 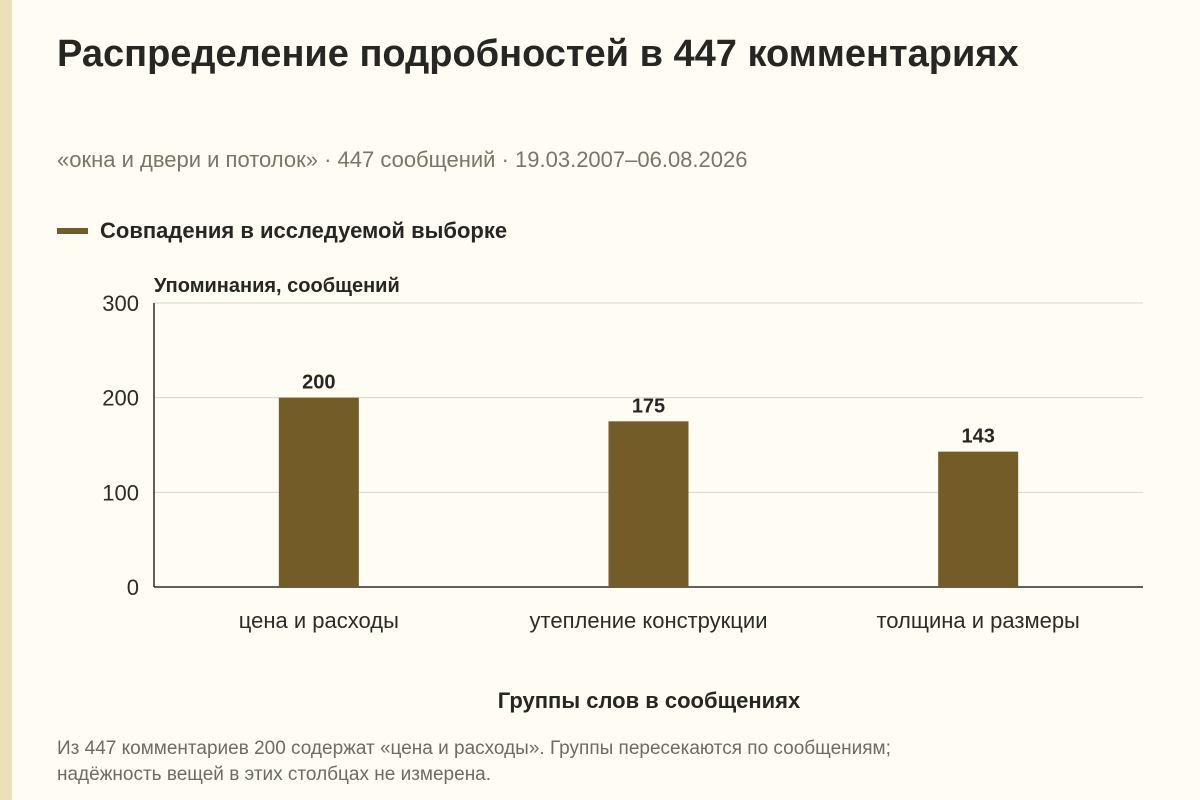 What do you see at coordinates (304, 230) in the screenshot?
I see `legend-label: Совпадения в исследуемой выборке` at bounding box center [304, 230].